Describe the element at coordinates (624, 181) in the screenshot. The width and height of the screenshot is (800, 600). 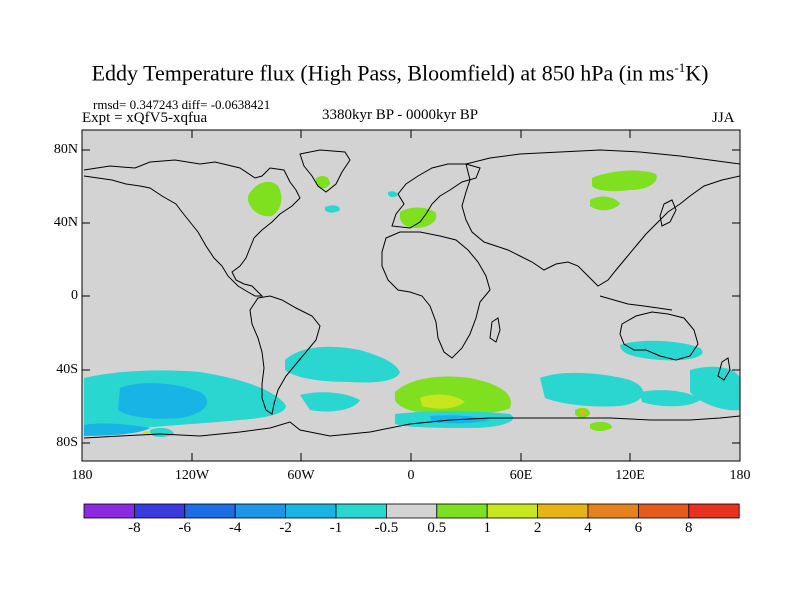
I see `siberia-green-patch` at that location.